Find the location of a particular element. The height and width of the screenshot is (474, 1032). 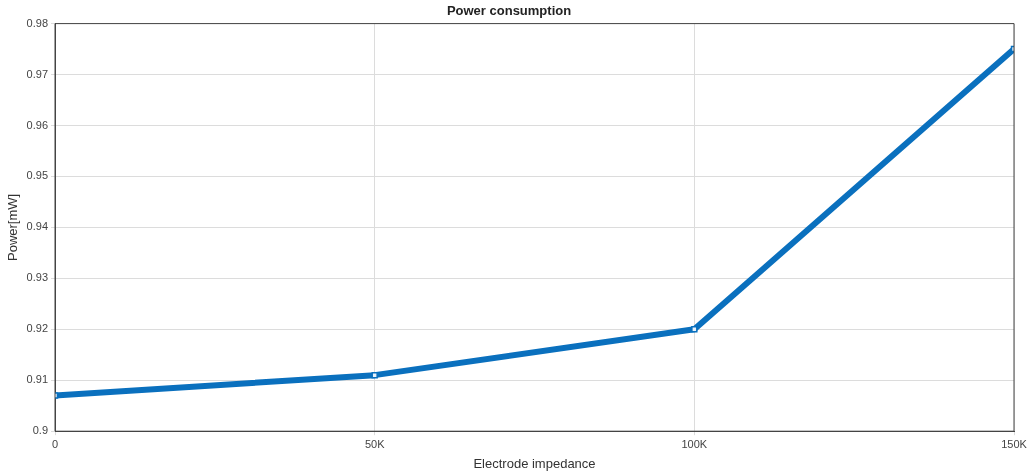

x-tick-label: 150K is located at coordinates (1014, 443).